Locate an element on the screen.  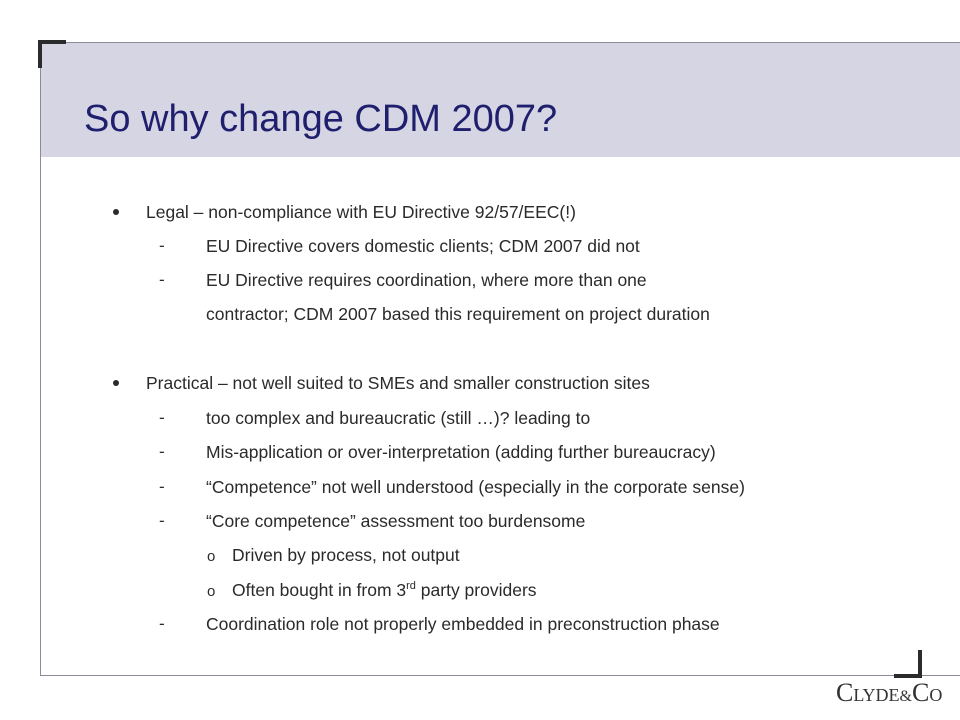
text-part: Often bought in from 3 is located at coordinates (319, 590).